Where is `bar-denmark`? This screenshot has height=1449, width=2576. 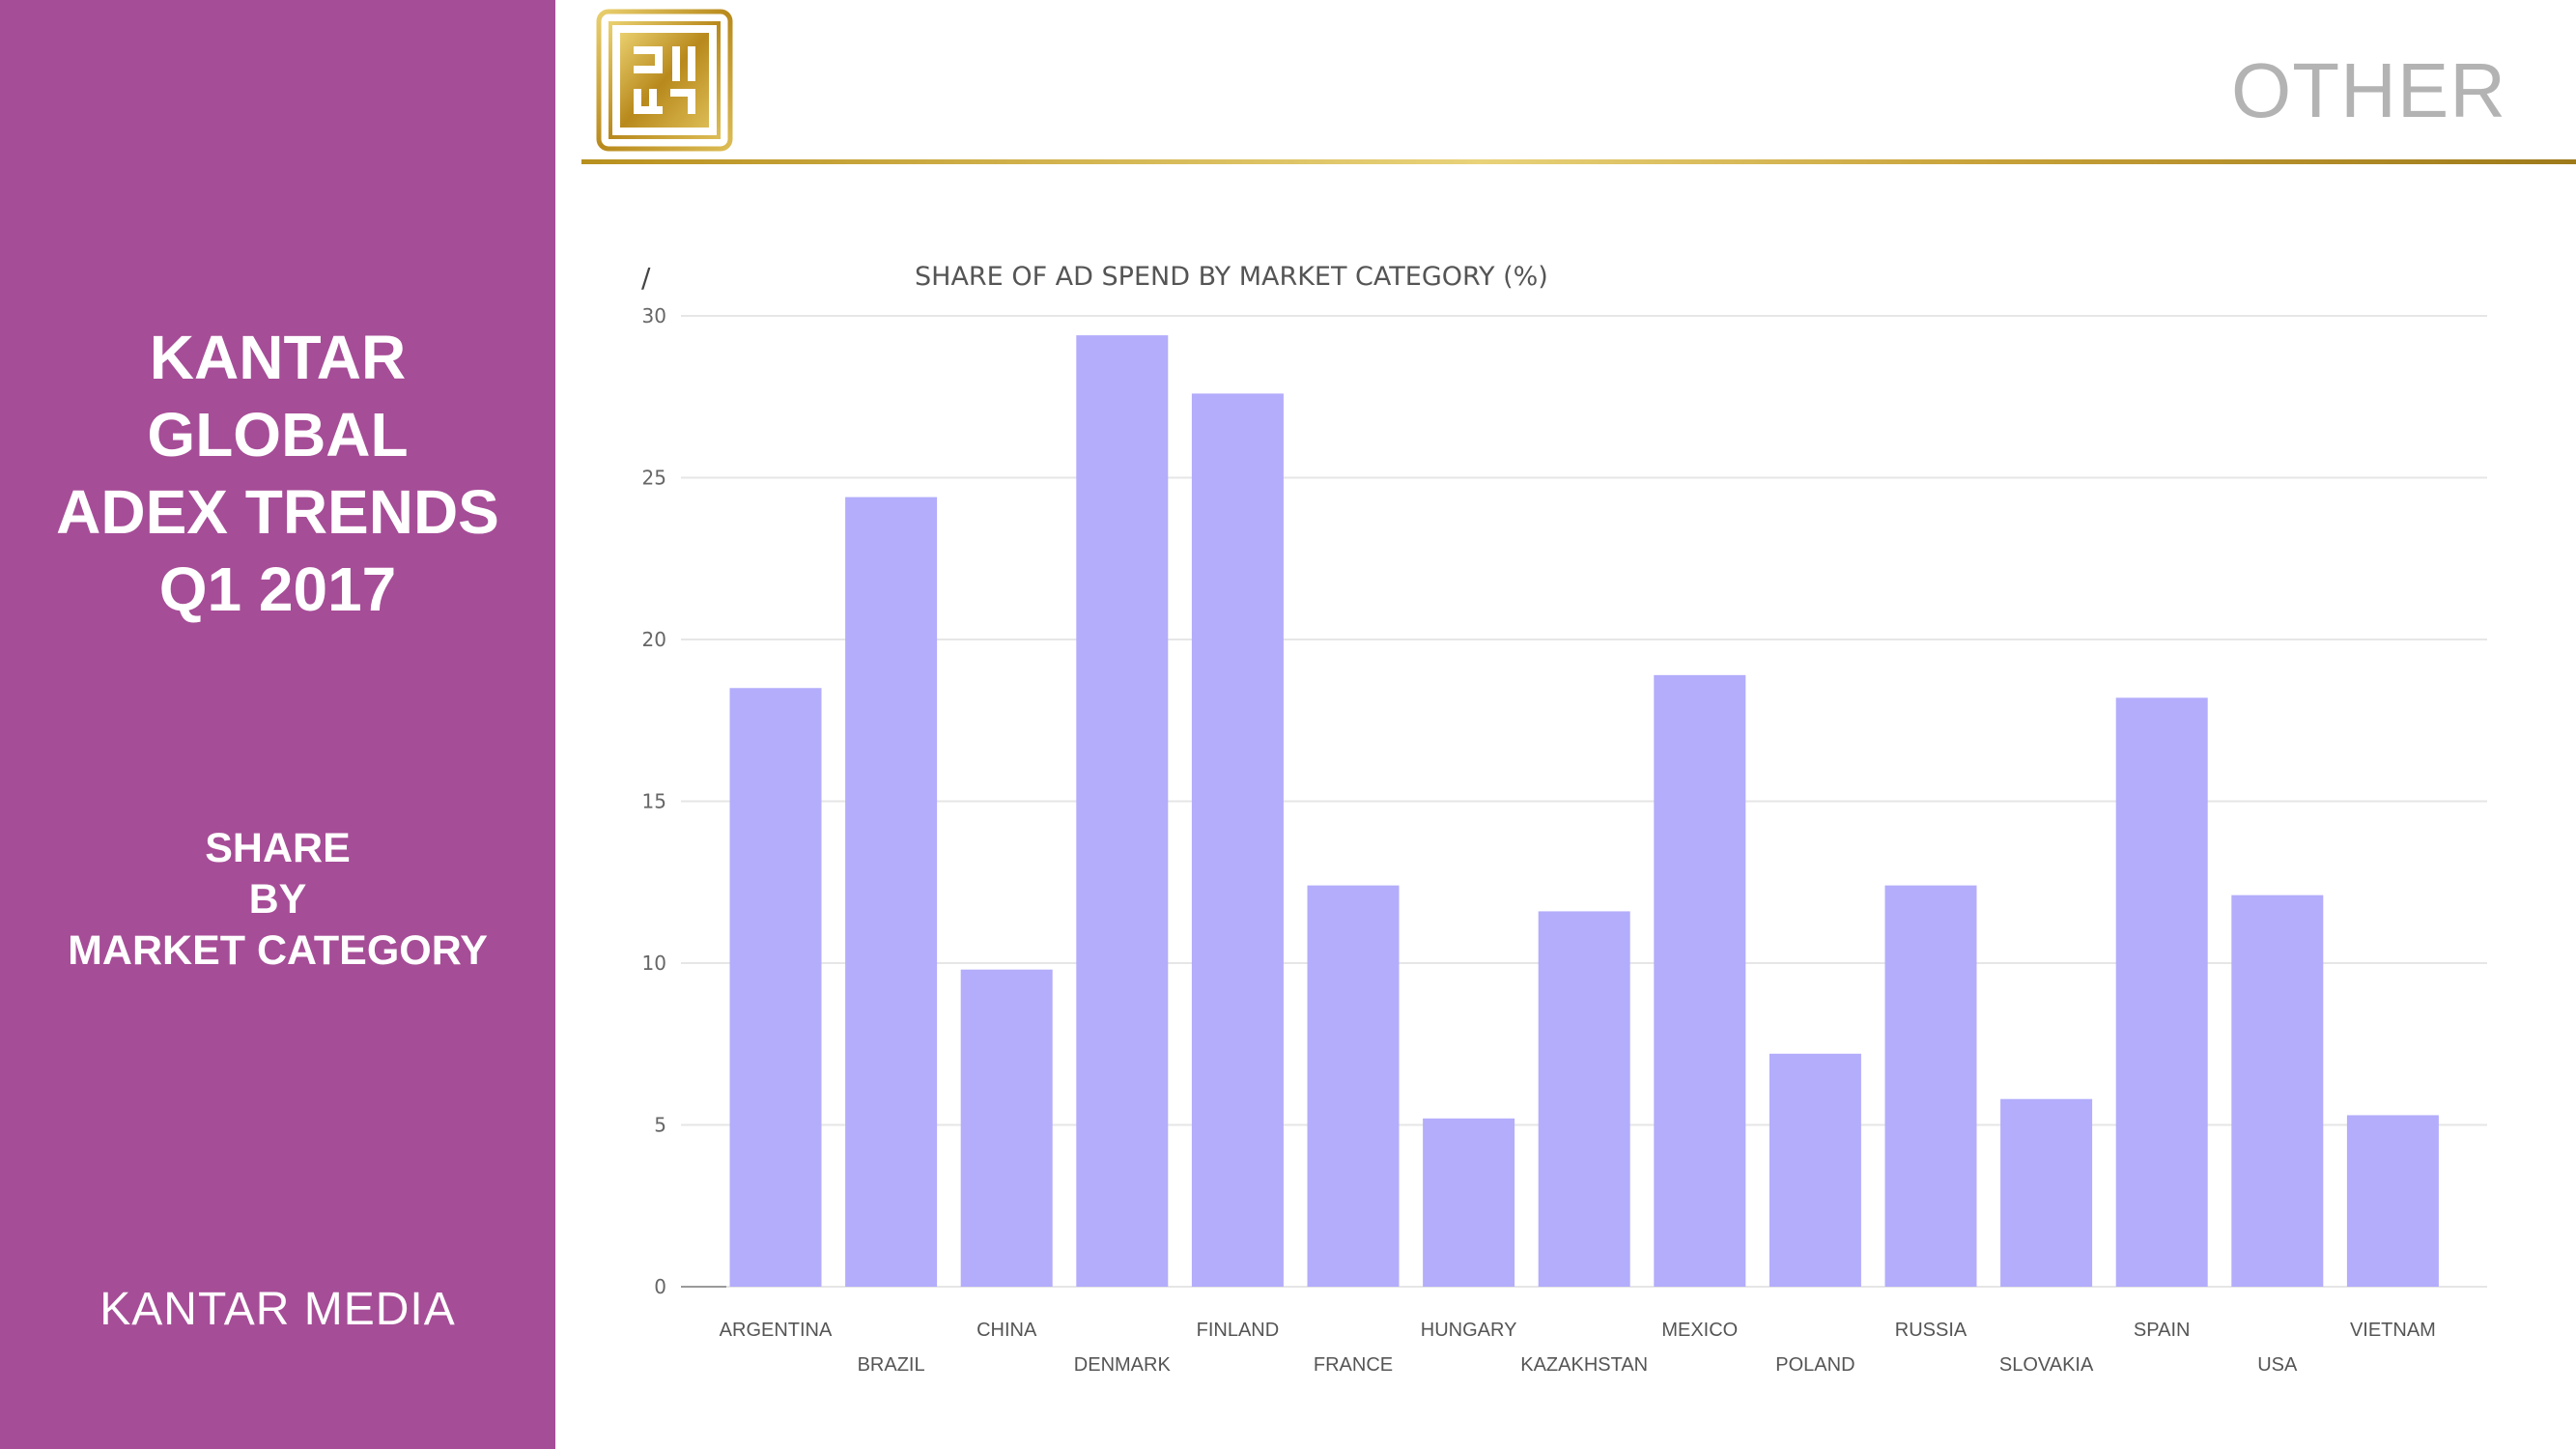
bar-denmark is located at coordinates (1122, 811).